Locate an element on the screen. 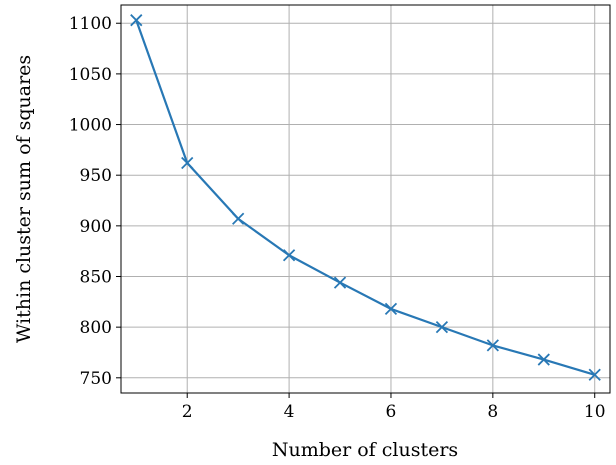 The image size is (616, 465). x-axis-title: Number of clusters is located at coordinates (365, 450).